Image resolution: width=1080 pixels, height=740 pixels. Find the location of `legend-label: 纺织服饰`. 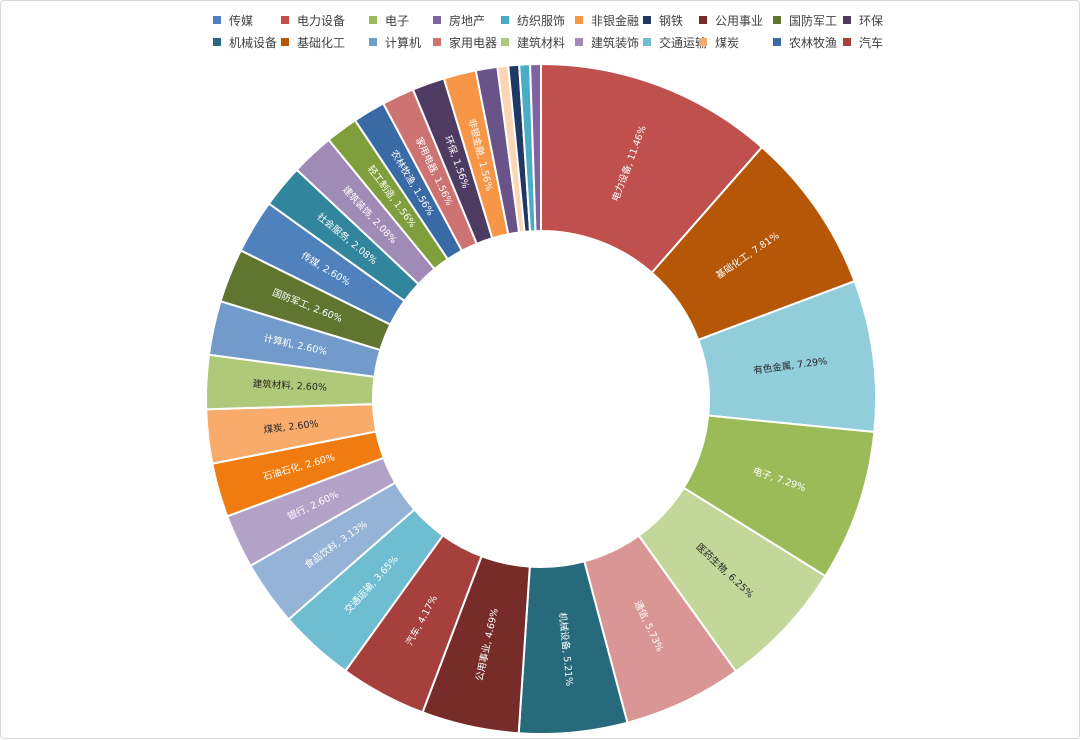

legend-label: 纺织服饰 is located at coordinates (541, 20).